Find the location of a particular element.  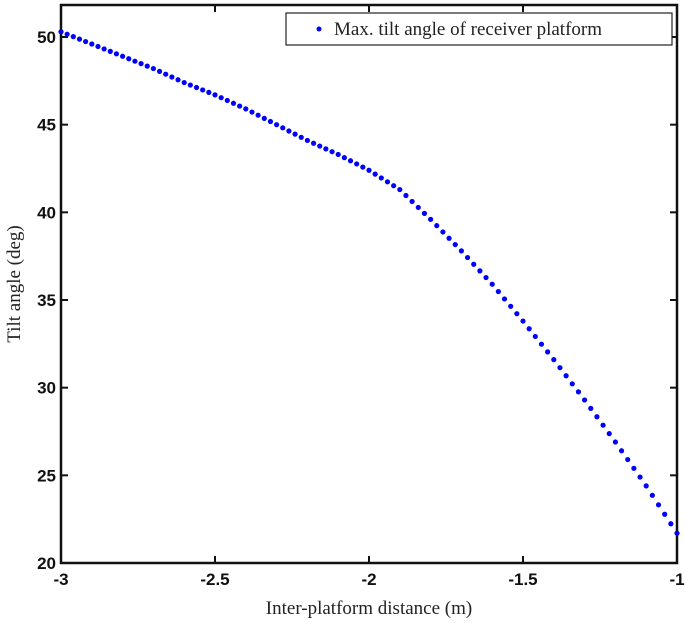

x-tick-label: -2 is located at coordinates (368, 579).